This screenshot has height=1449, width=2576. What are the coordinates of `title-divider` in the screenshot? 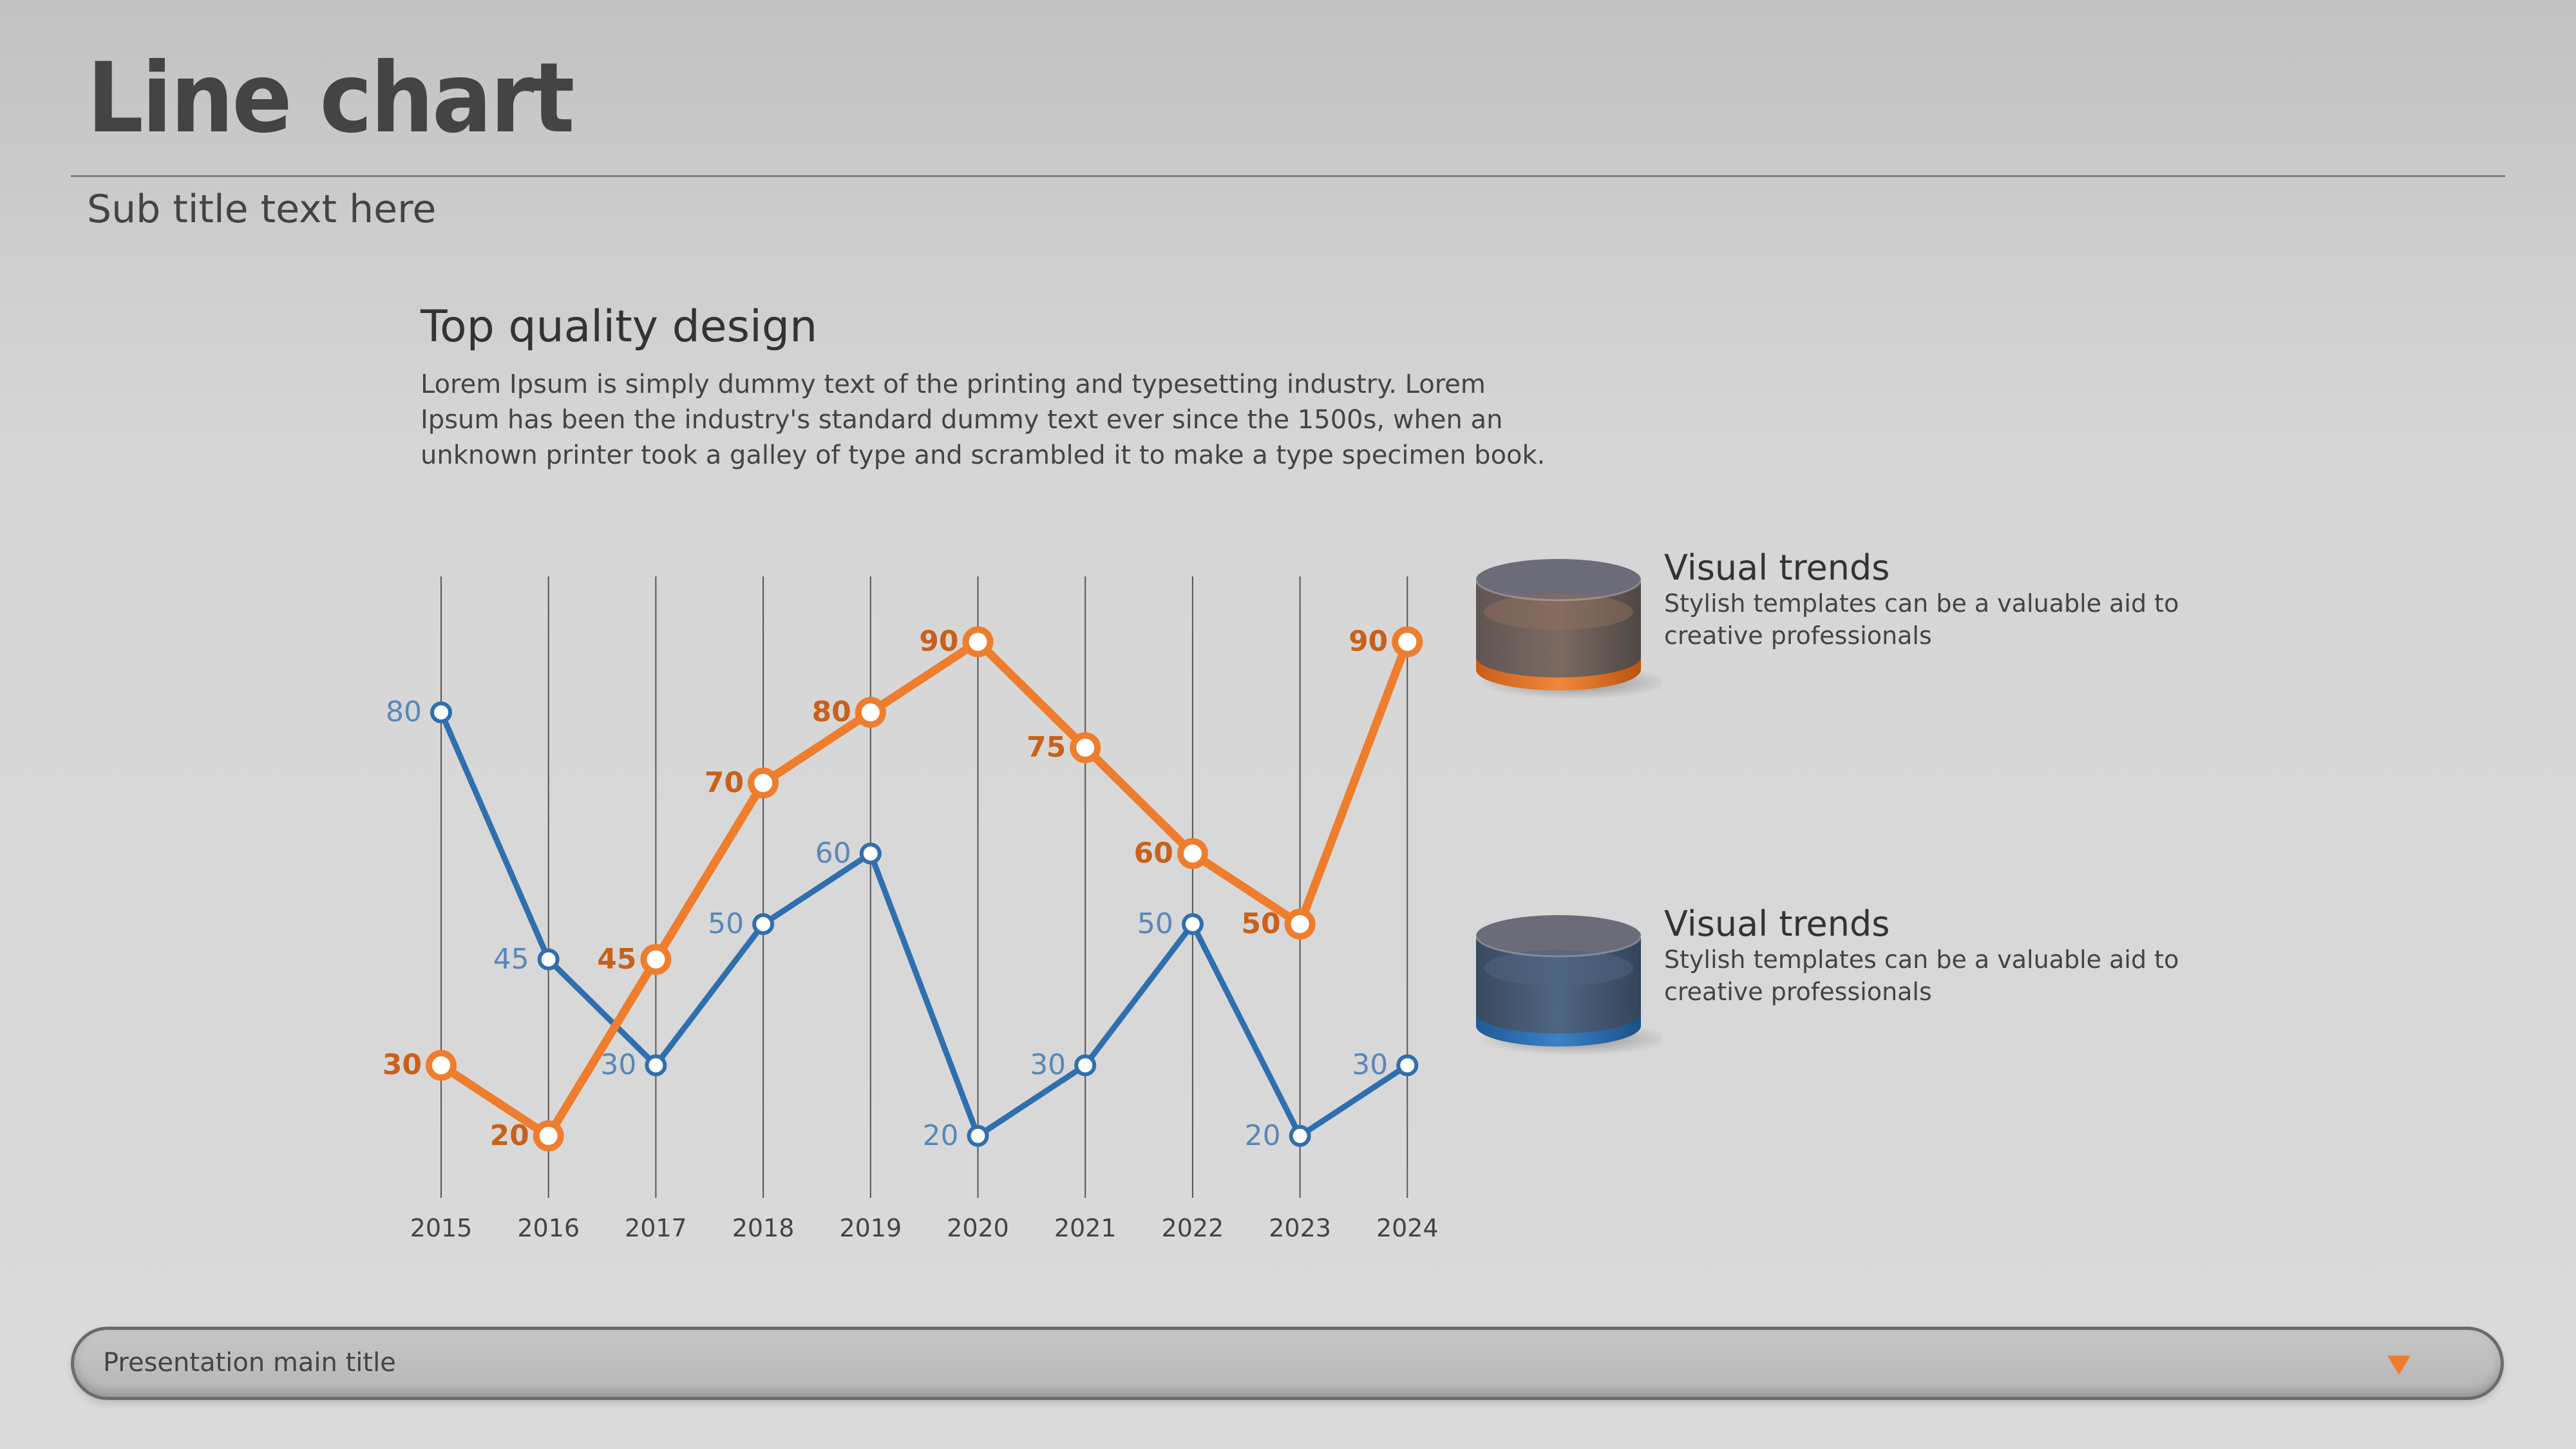 It's located at (1288, 176).